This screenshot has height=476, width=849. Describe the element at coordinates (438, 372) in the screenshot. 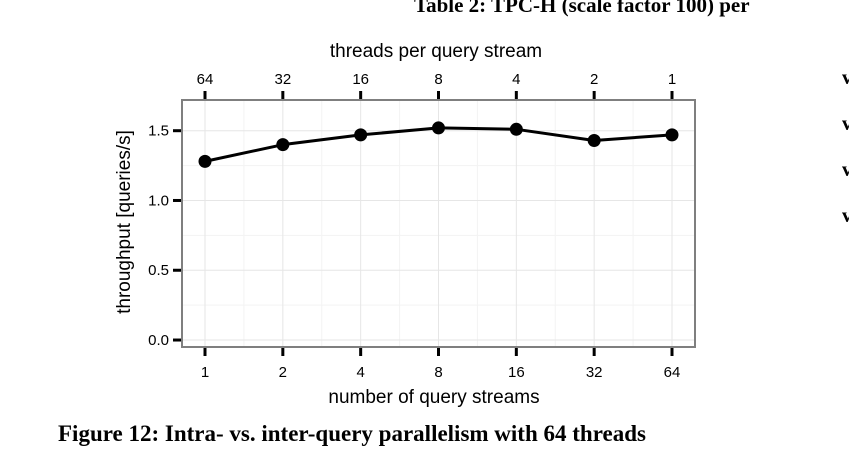

I see `x-tick-label: 8` at that location.